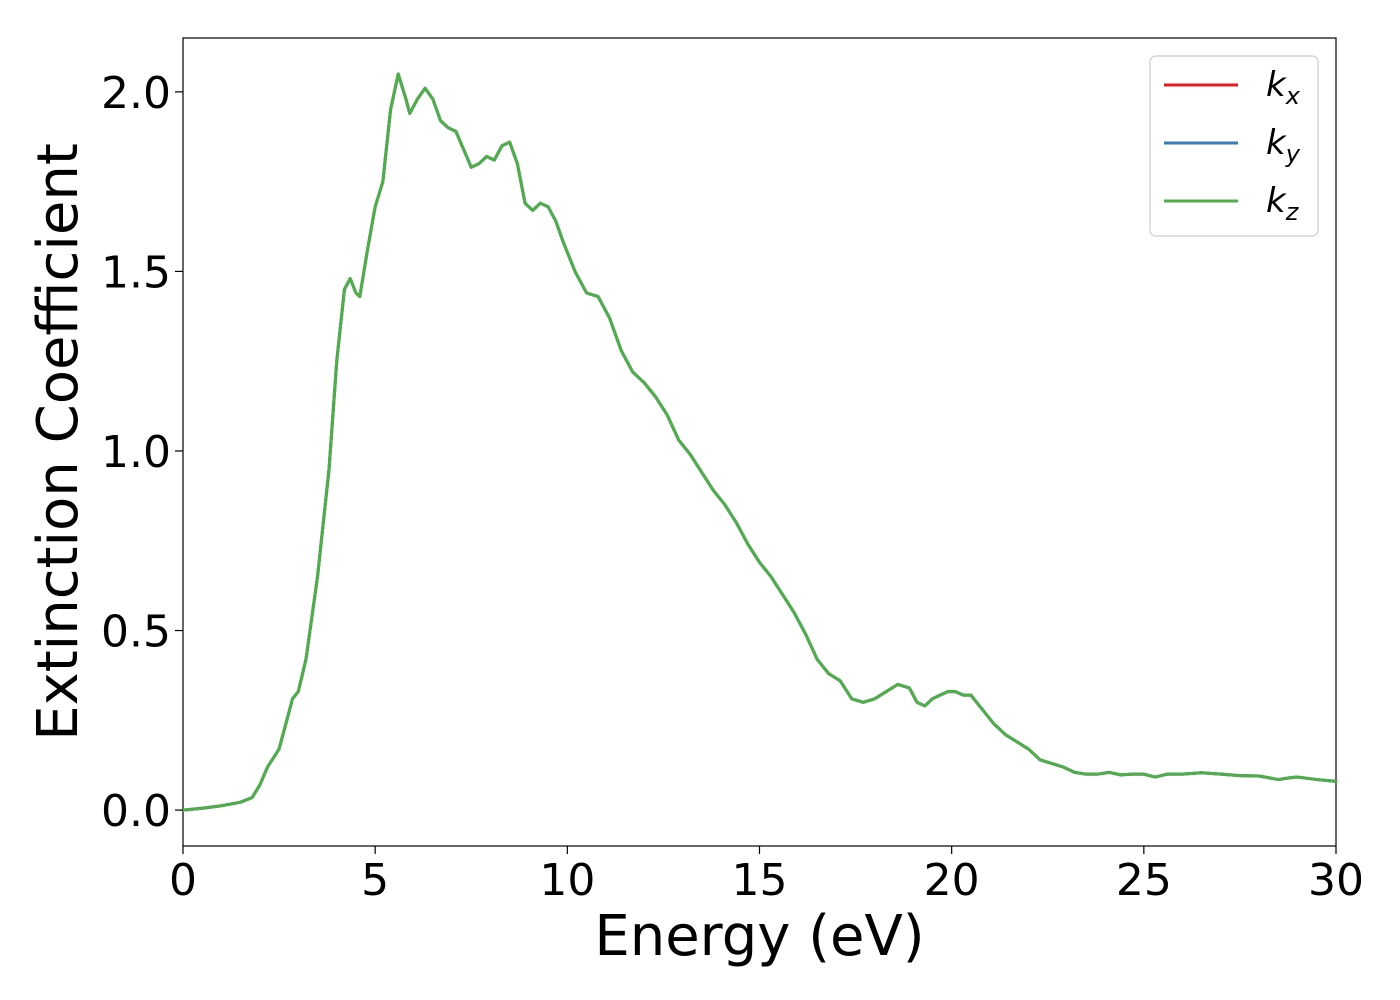 This screenshot has width=1400, height=1000. What do you see at coordinates (375, 880) in the screenshot?
I see `x-tick-label: 5` at bounding box center [375, 880].